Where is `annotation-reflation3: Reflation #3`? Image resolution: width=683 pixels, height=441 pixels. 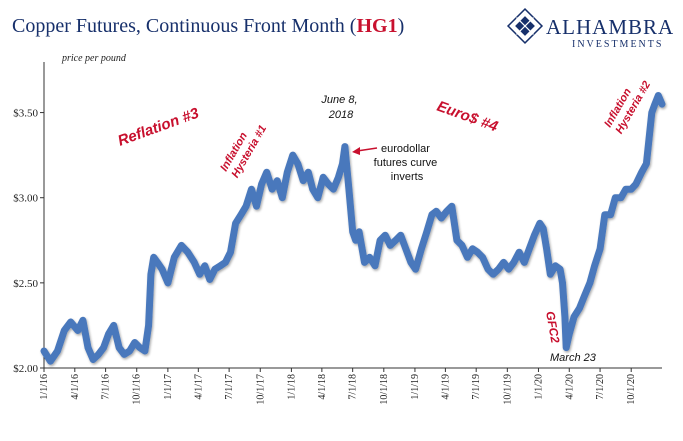 annotation-reflation3: Reflation #3 is located at coordinates (159, 126).